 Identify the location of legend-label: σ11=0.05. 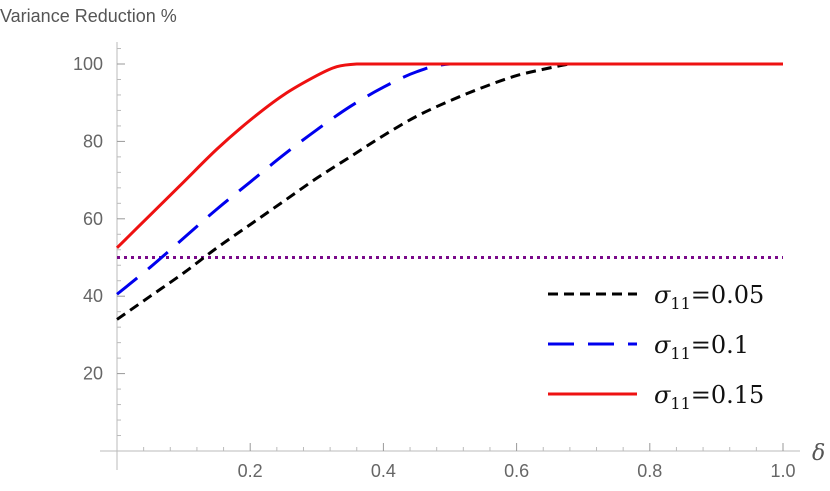
(709, 297).